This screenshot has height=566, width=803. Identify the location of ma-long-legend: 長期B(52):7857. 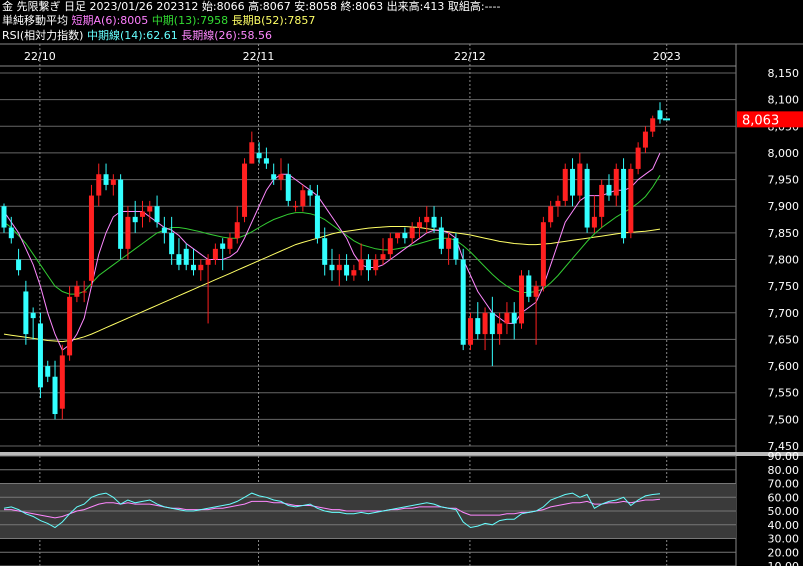
(273, 20).